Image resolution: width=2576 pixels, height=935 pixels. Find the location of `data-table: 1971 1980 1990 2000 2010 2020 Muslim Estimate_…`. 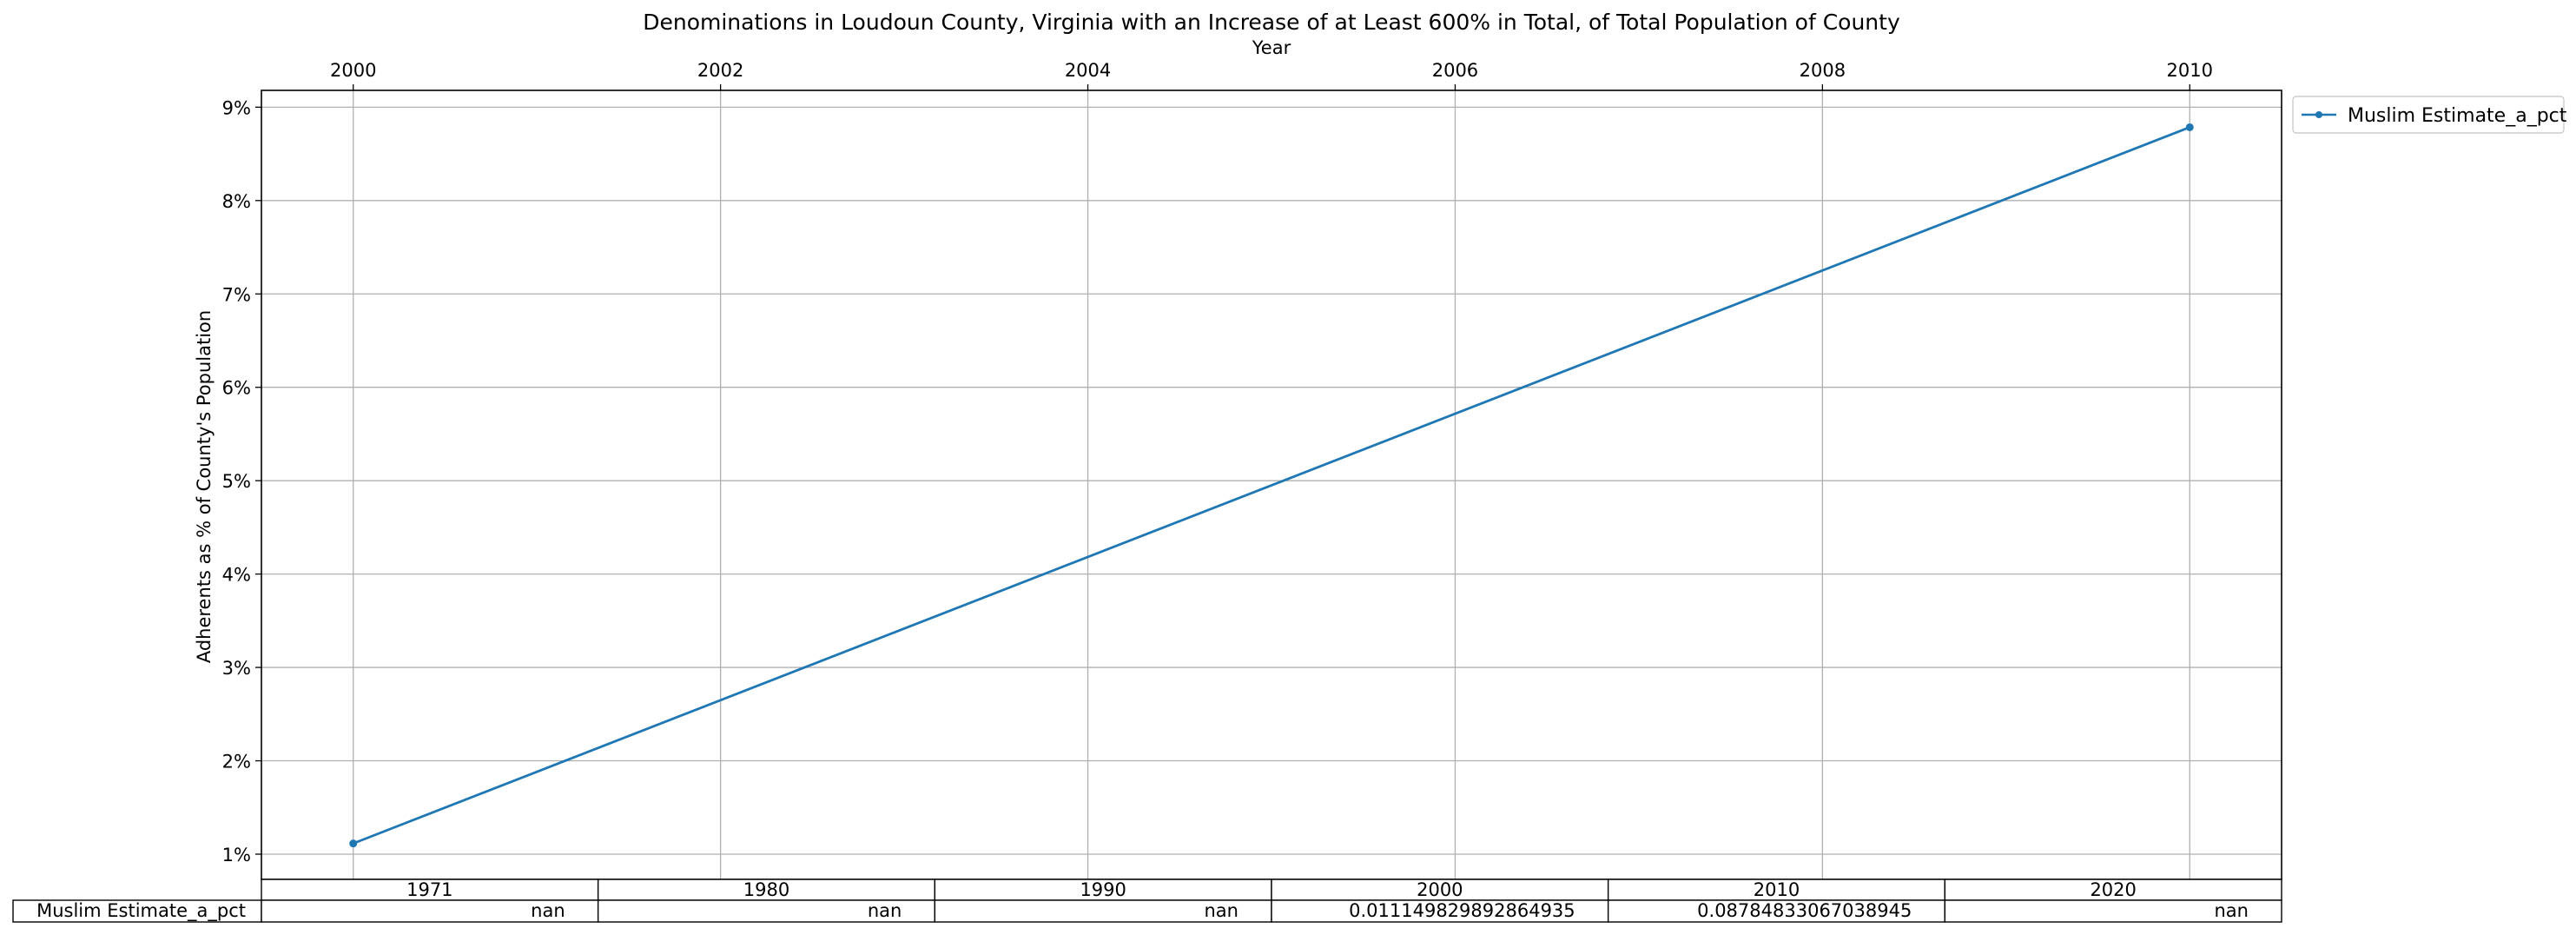

data-table: 1971 1980 1990 2000 2010 2020 Muslim Estimate_… is located at coordinates (1147, 901).